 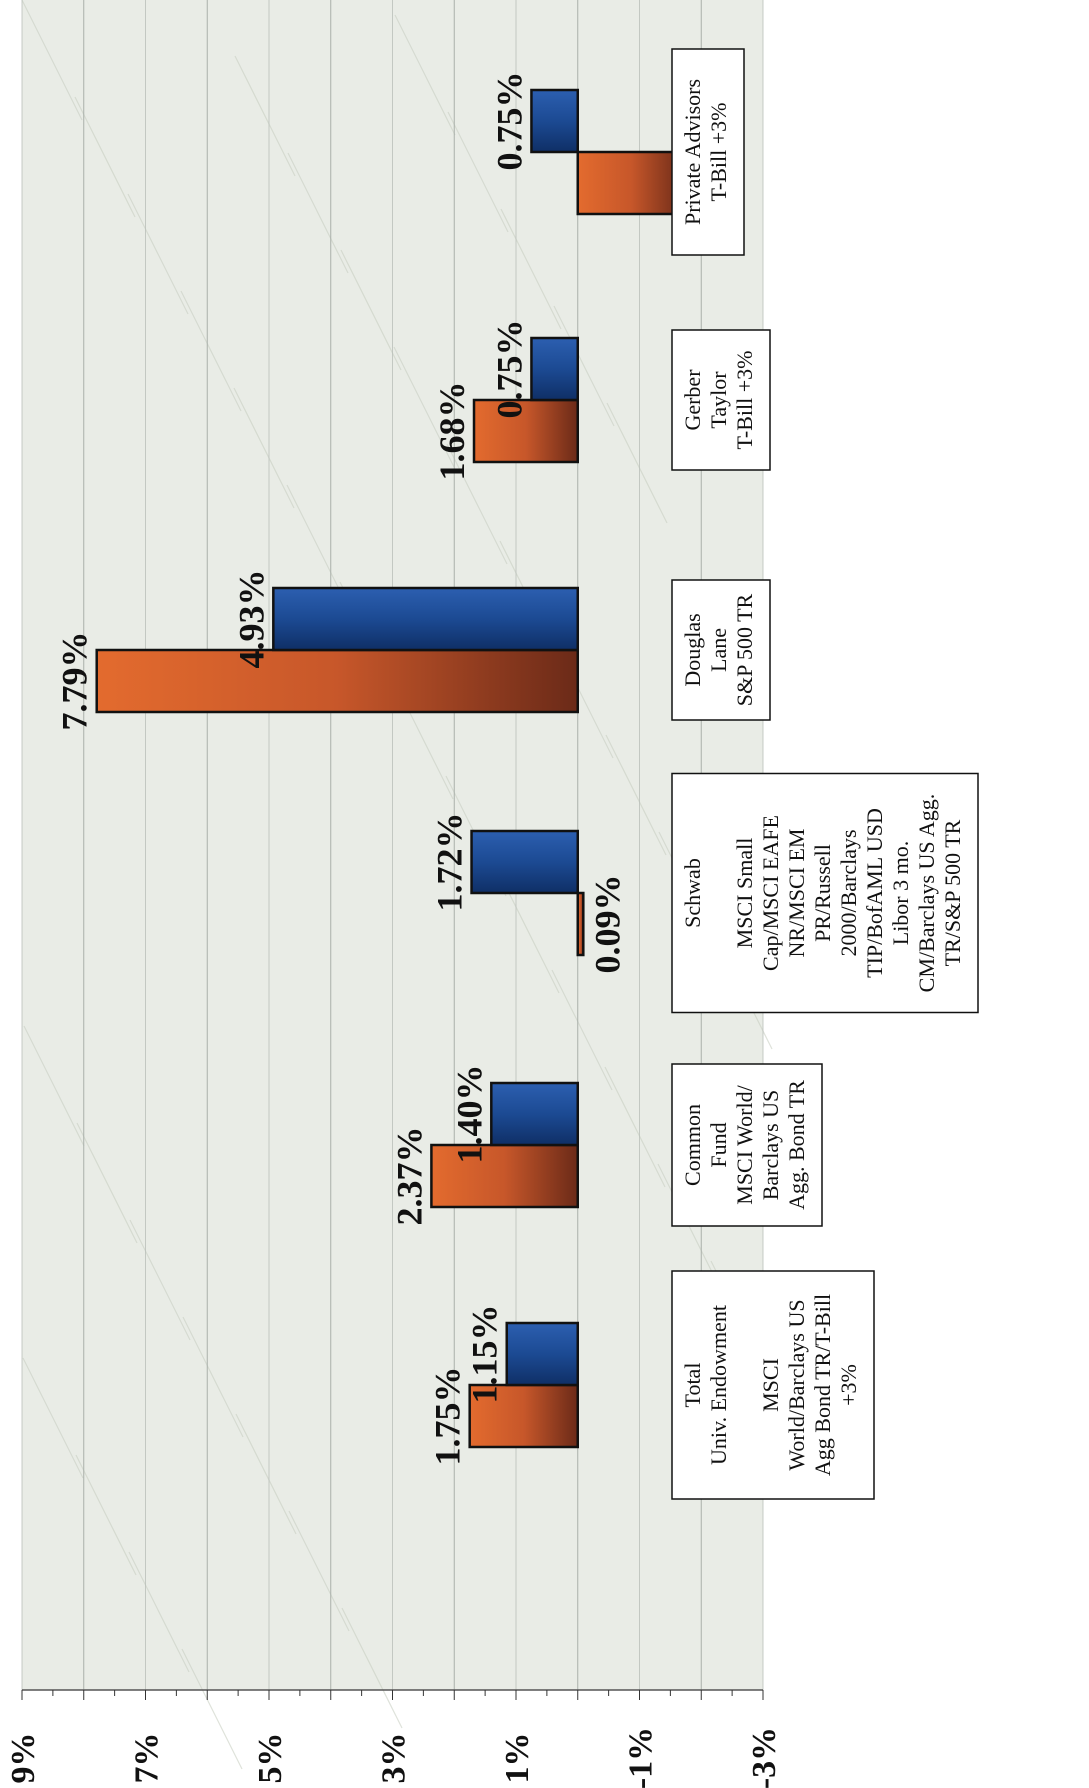 What do you see at coordinates (796, 1145) in the screenshot?
I see `category-label-line: Agg. Bond TR` at bounding box center [796, 1145].